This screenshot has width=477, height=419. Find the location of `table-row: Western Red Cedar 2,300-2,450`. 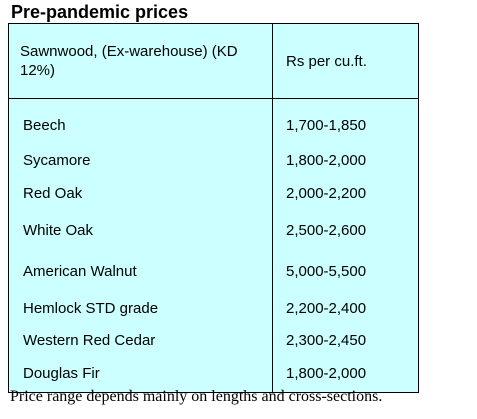

table-row: Western Red Cedar 2,300-2,450 is located at coordinates (213, 341).